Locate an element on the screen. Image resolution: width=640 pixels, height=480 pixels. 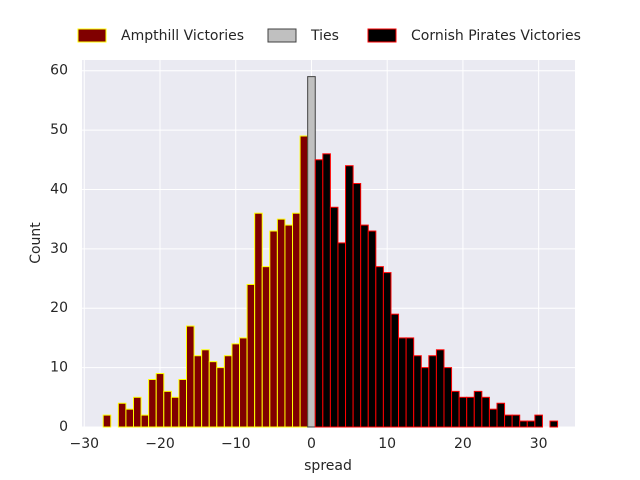
y-tick-label: 60 is located at coordinates (59, 71).